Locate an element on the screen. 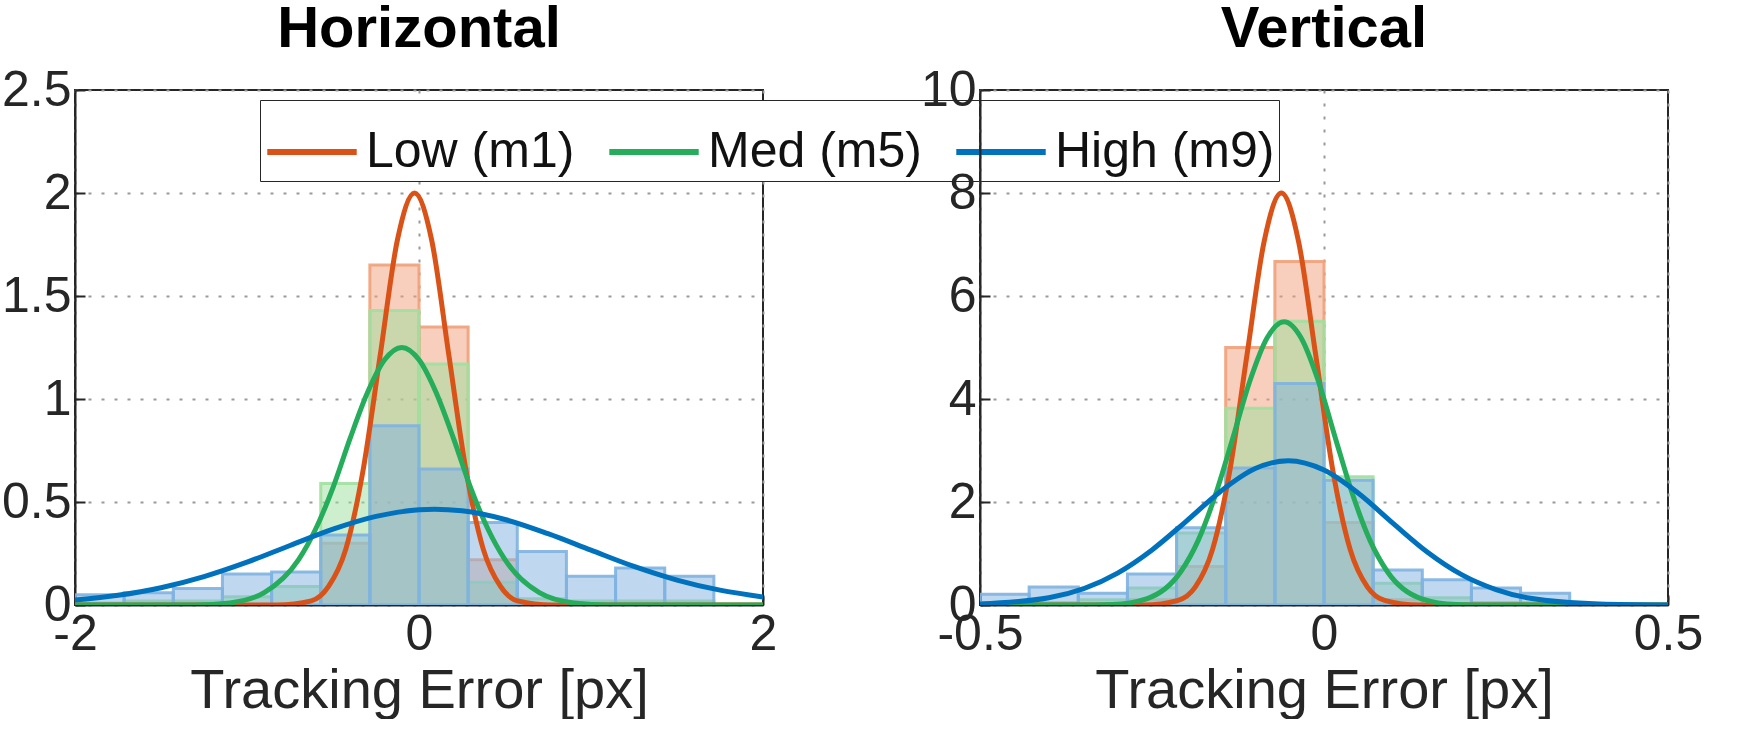 The height and width of the screenshot is (735, 1750). legend-label: High (m9) is located at coordinates (1165, 150).